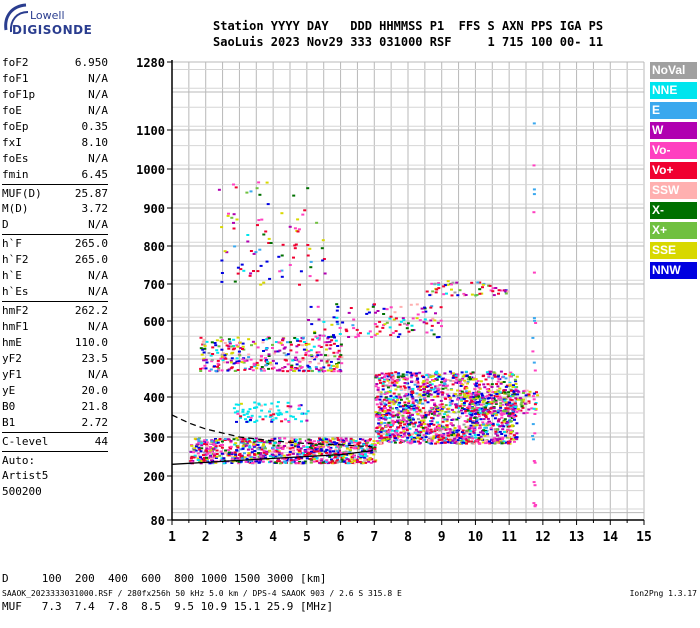 The image size is (700, 628). I want to click on y-tick-label: 300, so click(154, 438).